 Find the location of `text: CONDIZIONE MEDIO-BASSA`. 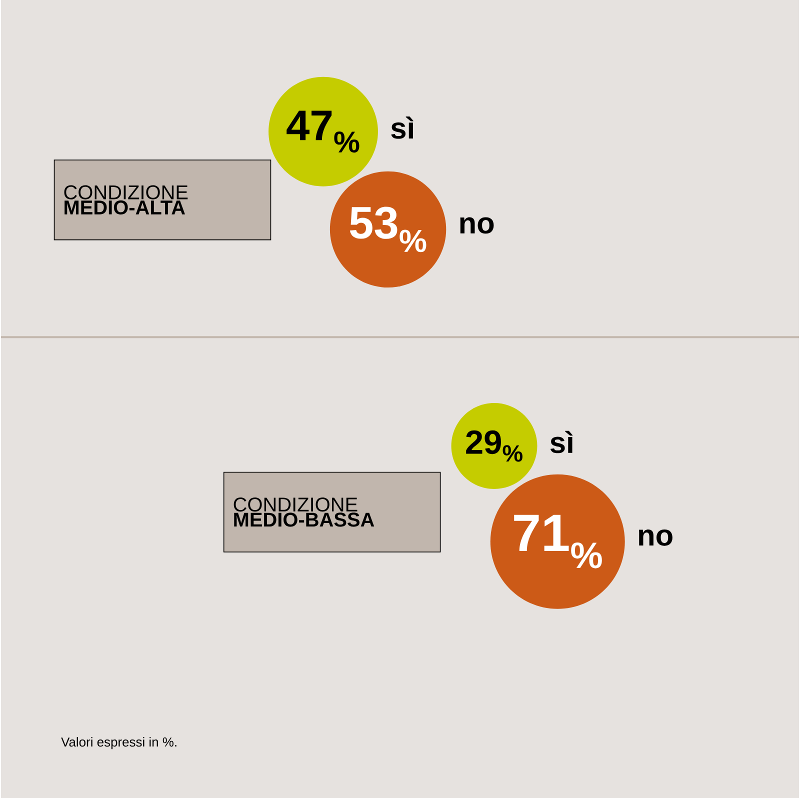

text: CONDIZIONE MEDIO-BASSA is located at coordinates (304, 512).